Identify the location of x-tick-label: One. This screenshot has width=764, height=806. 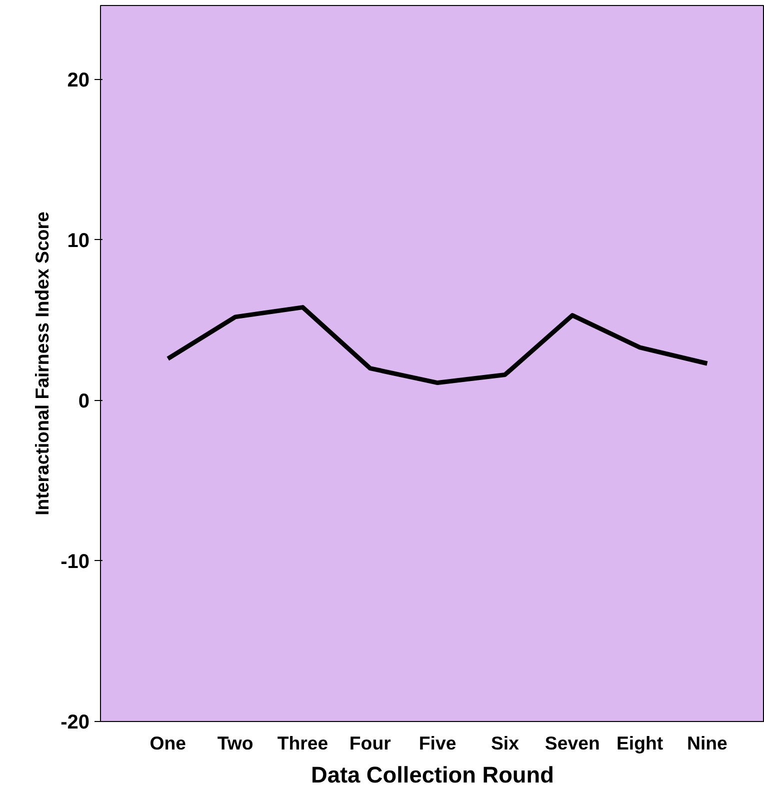
(168, 743).